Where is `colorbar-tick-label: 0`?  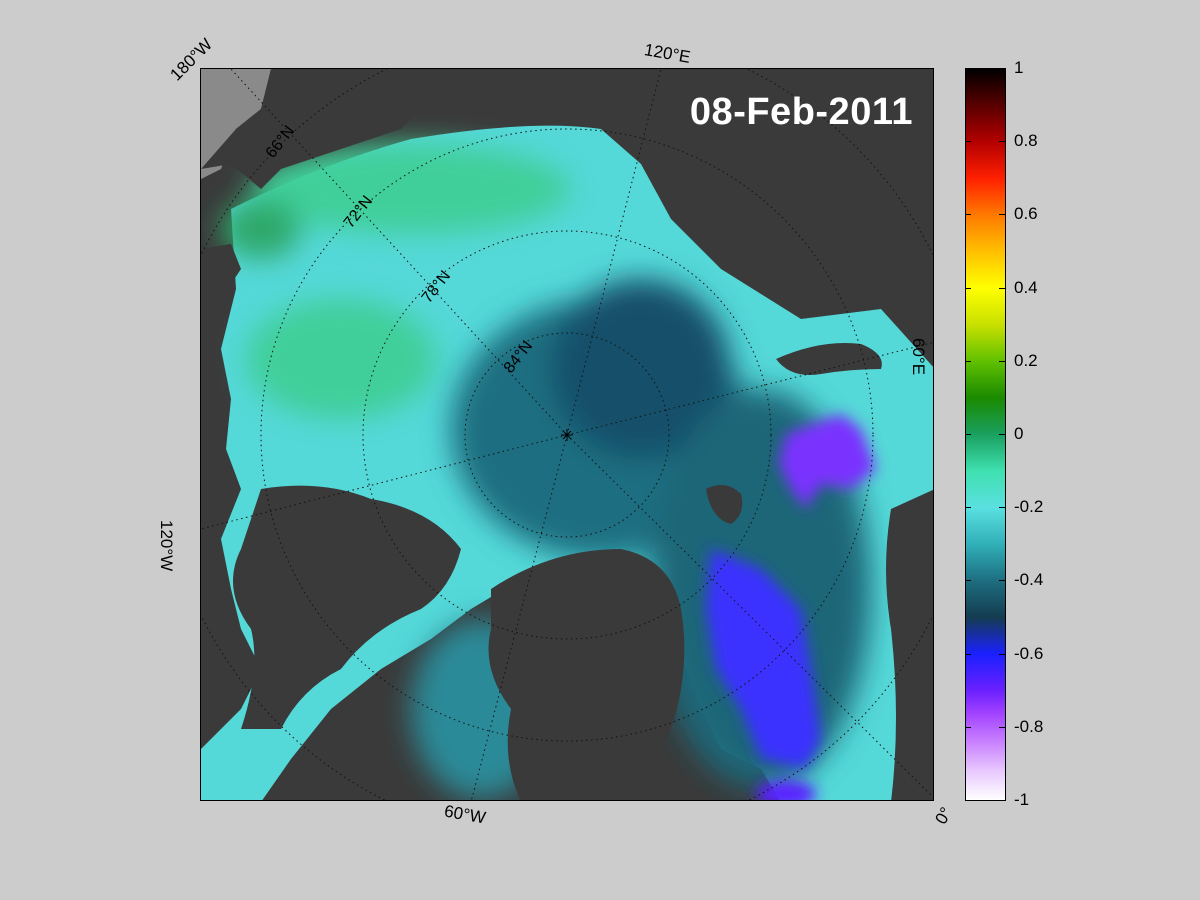 colorbar-tick-label: 0 is located at coordinates (1019, 433).